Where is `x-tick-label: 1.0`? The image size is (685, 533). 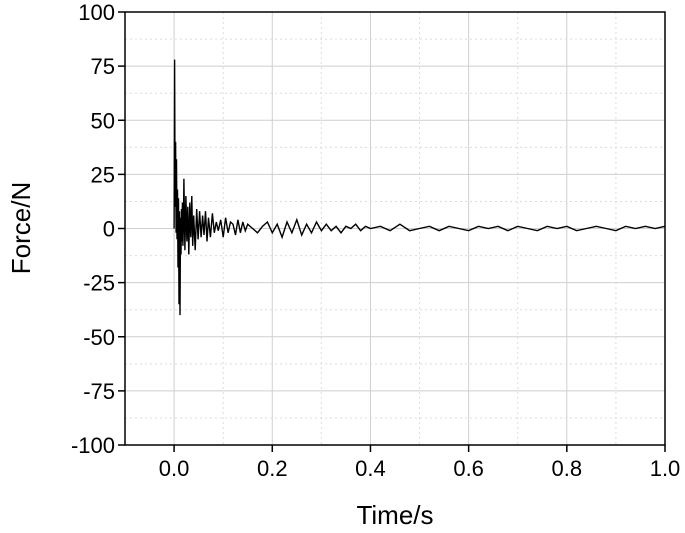 x-tick-label: 1.0 is located at coordinates (665, 468).